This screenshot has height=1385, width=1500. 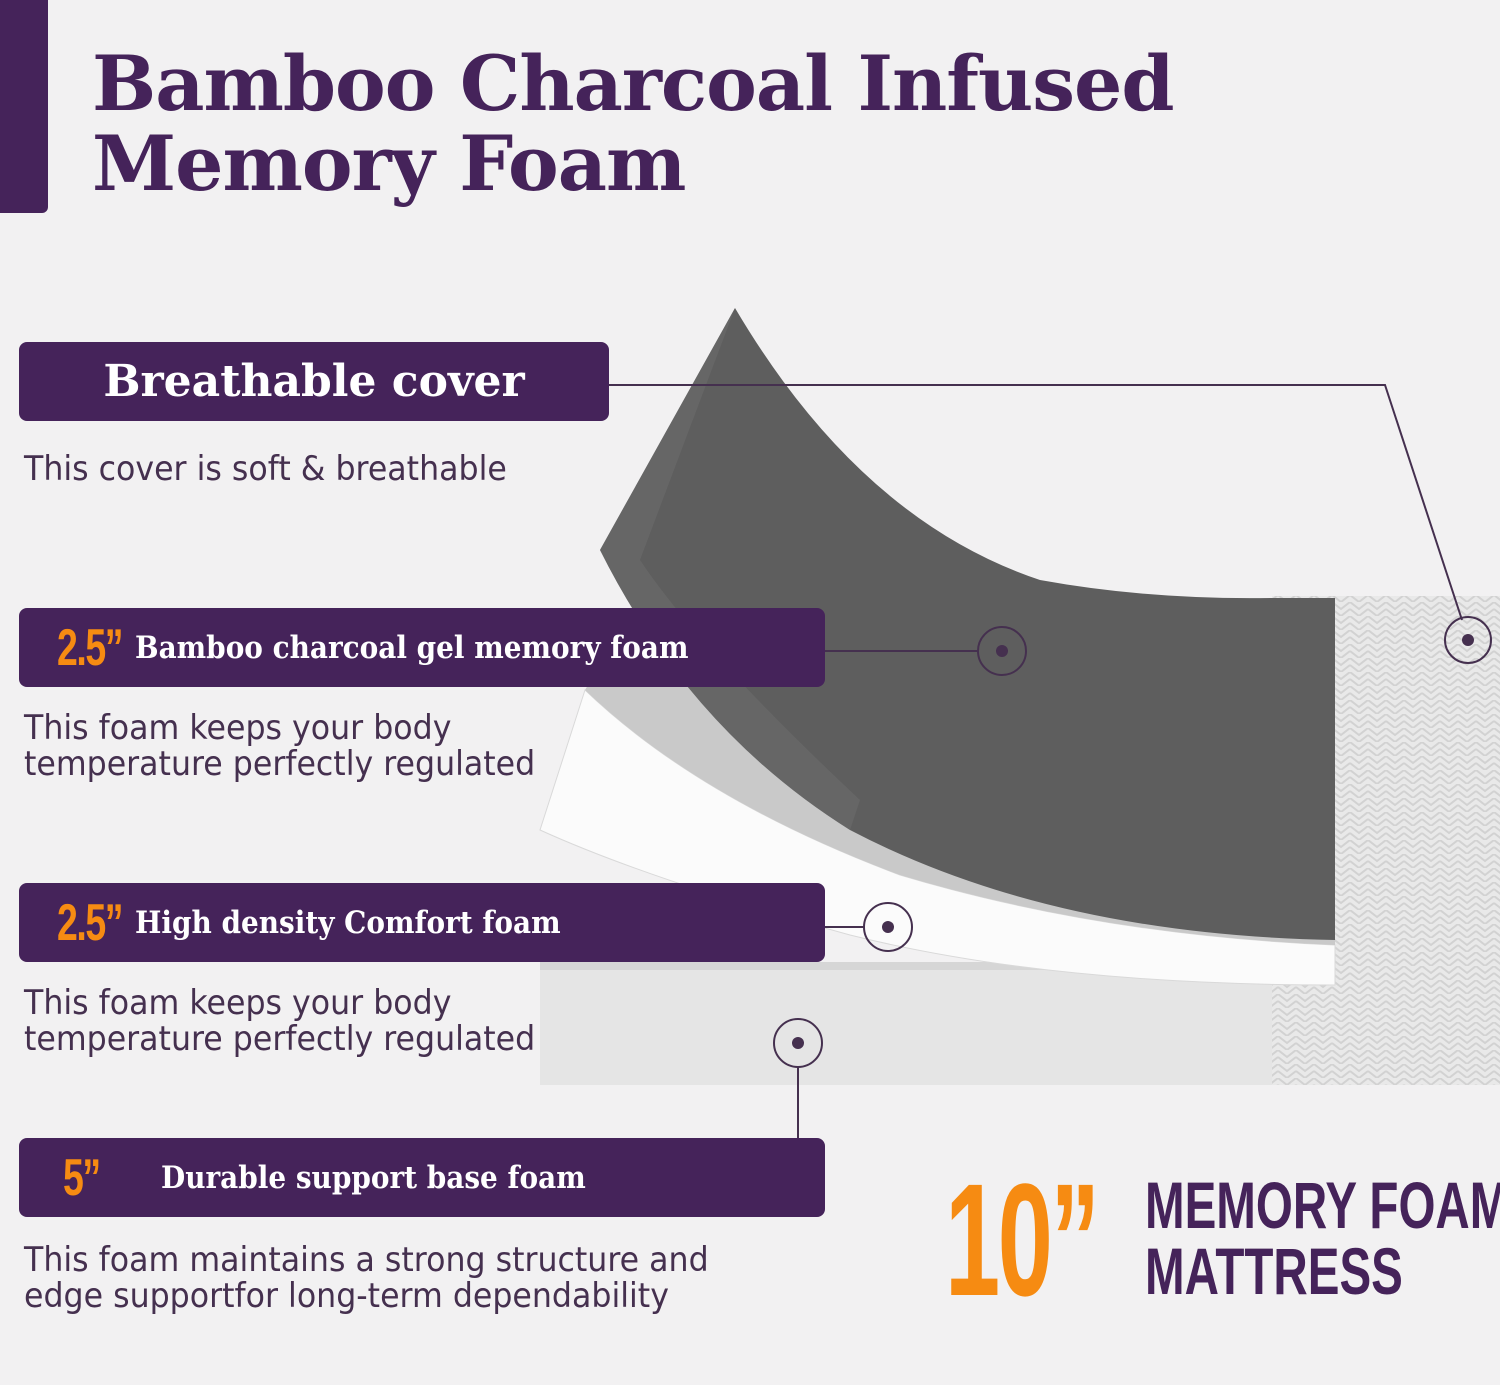 What do you see at coordinates (265, 469) in the screenshot?
I see `layer-description-cover: This cover is soft & breathable` at bounding box center [265, 469].